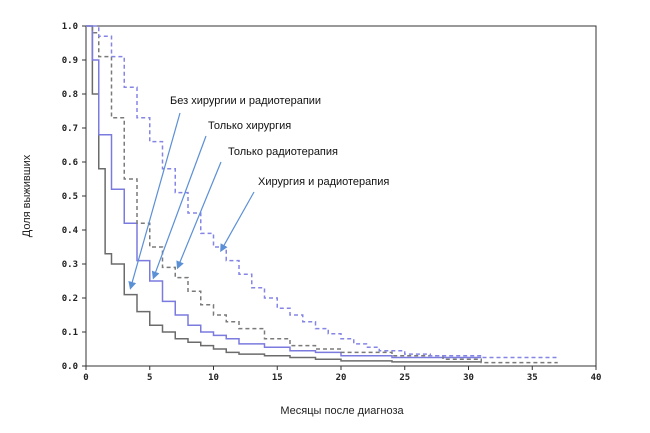 The image size is (650, 433). I want to click on y-tick-label: 0.1, so click(70, 333).